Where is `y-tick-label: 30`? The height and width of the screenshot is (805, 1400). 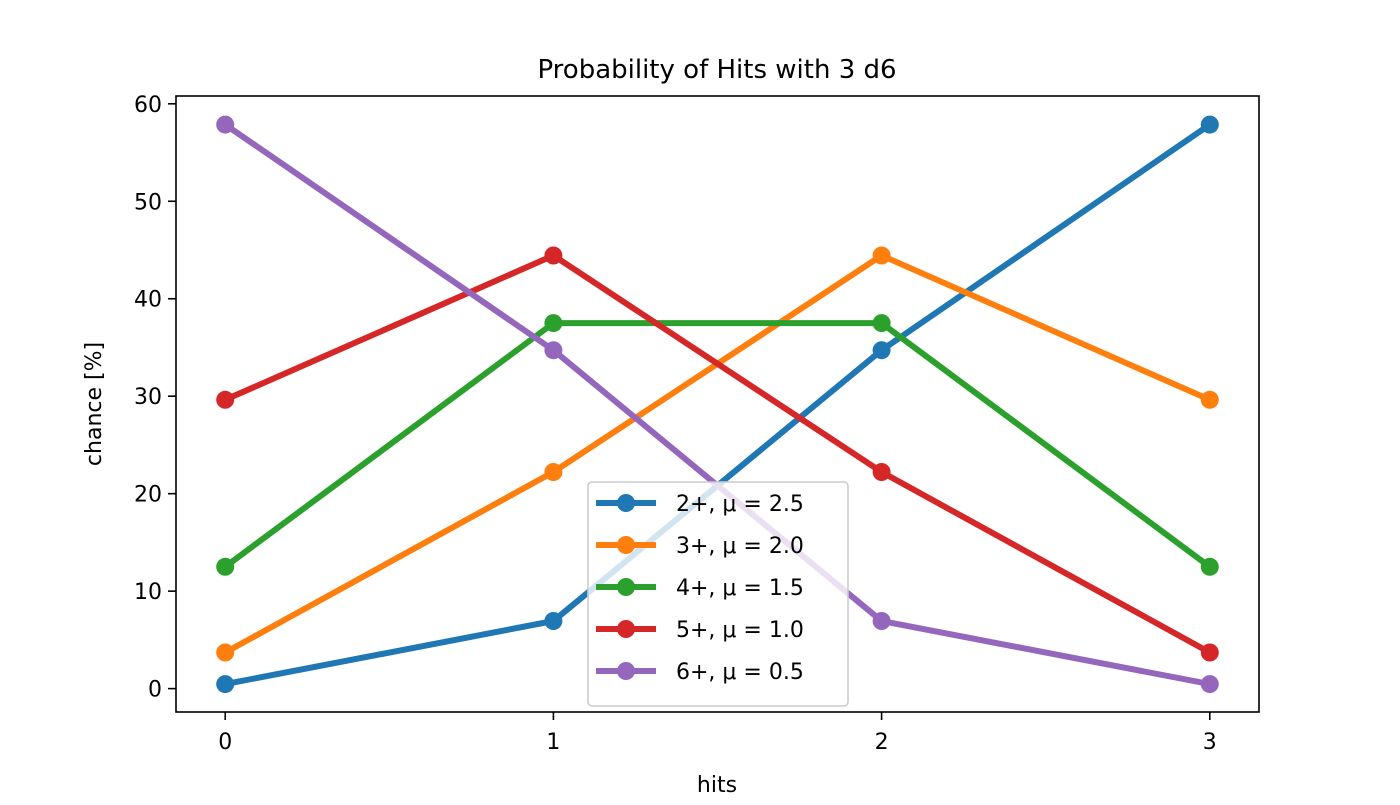
y-tick-label: 30 is located at coordinates (148, 397).